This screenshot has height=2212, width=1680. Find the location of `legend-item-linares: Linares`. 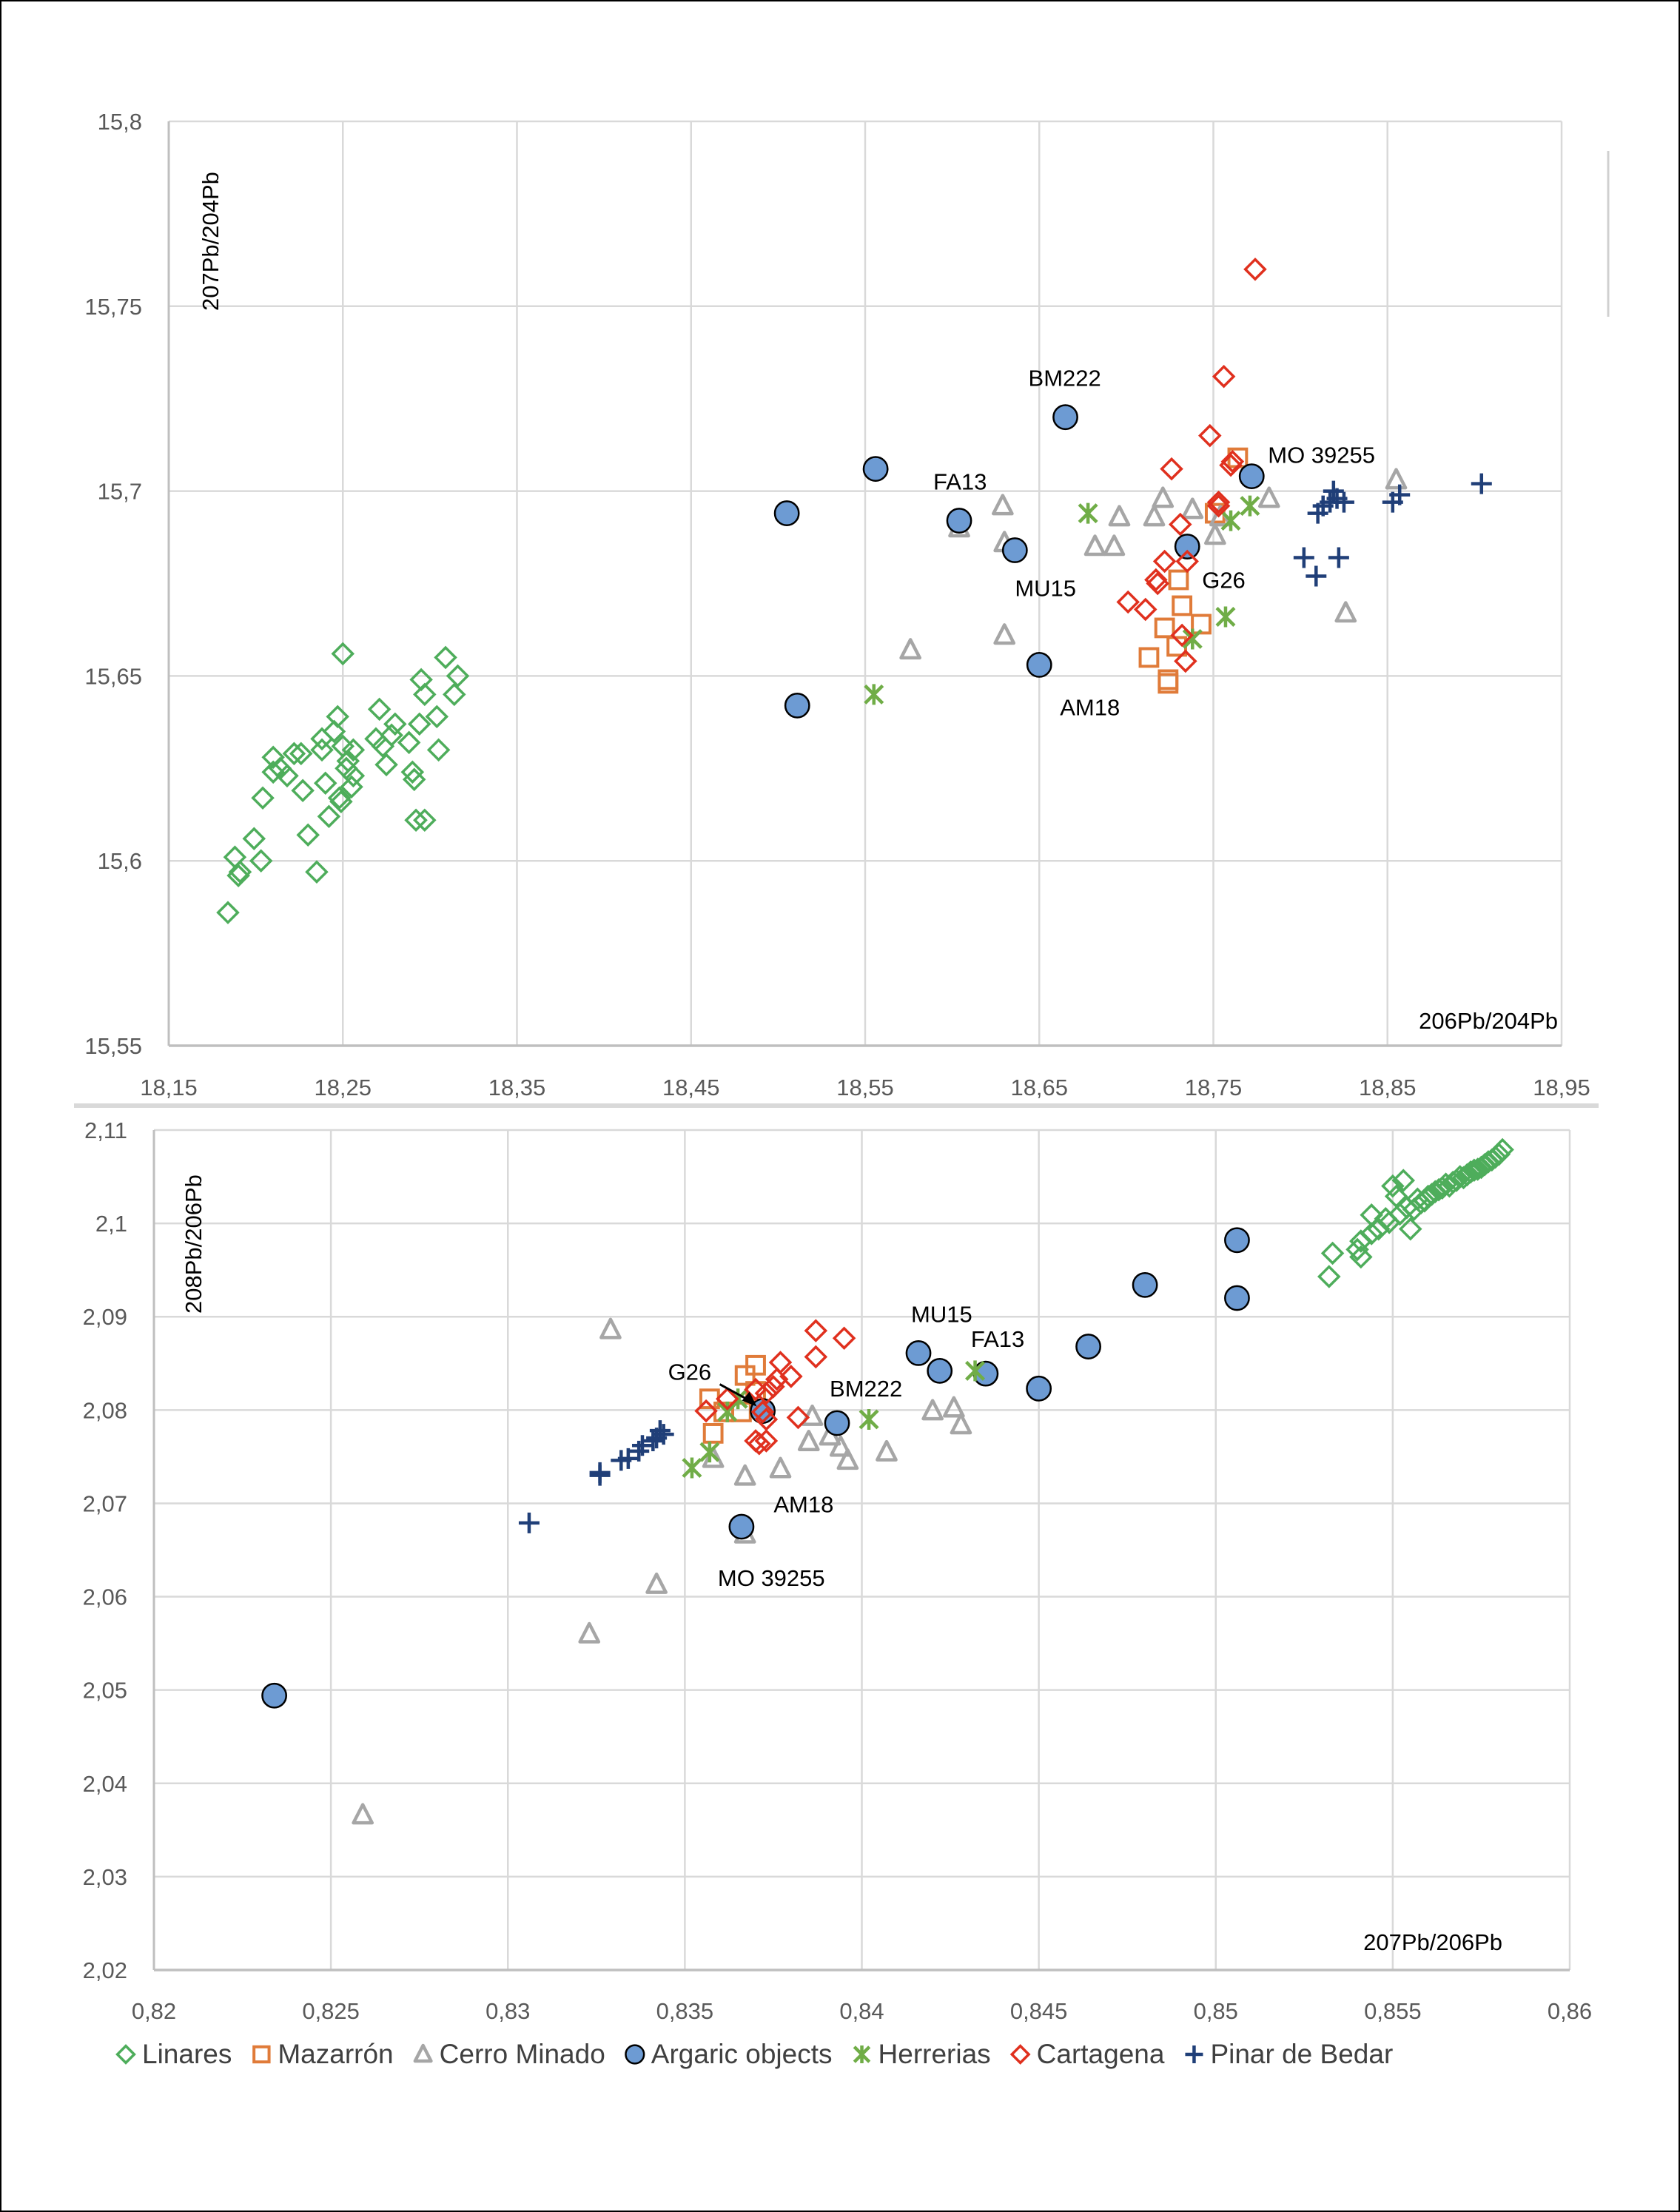

legend-item-linares: Linares is located at coordinates (173, 2054).